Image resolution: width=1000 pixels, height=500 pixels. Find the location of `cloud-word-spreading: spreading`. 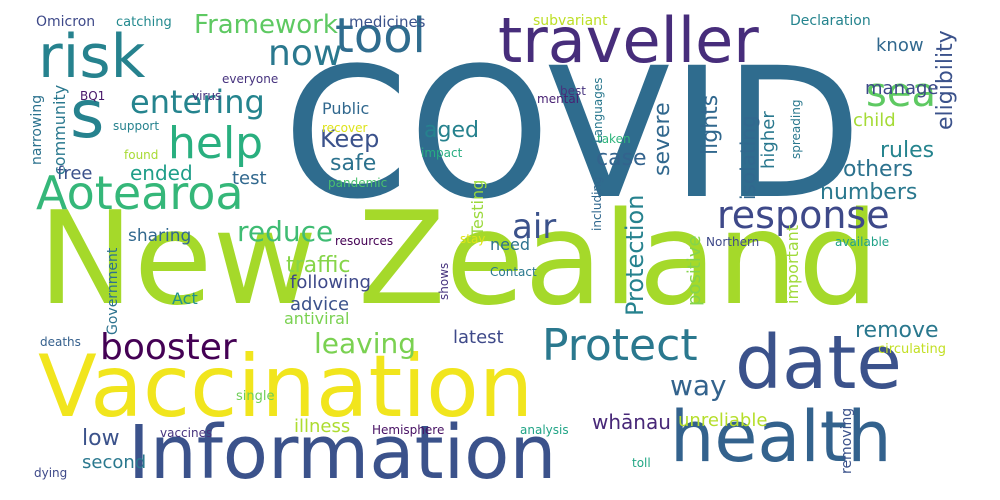

cloud-word-spreading: spreading is located at coordinates (796, 129).